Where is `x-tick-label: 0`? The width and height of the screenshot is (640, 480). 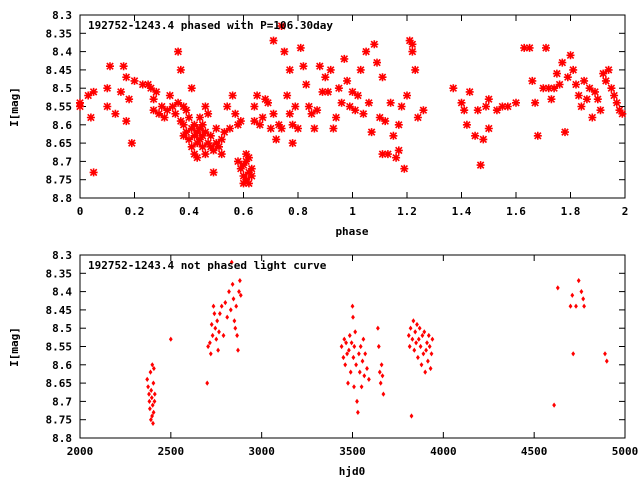 x-tick-label: 0 is located at coordinates (80, 211).